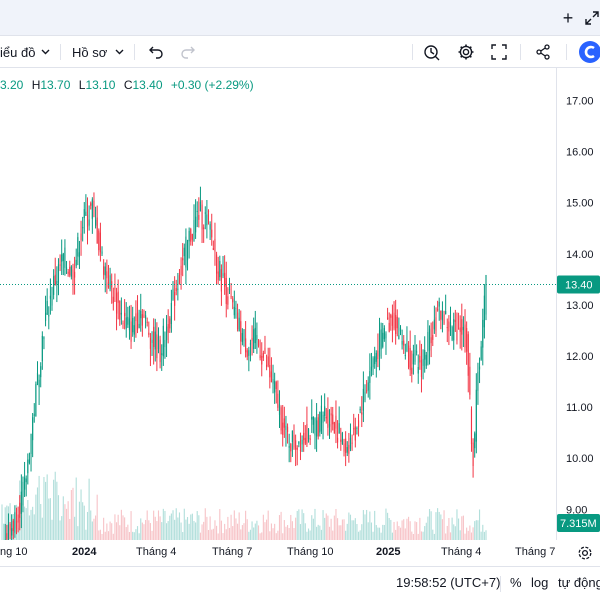 This screenshot has width=600, height=600. I want to click on gear-icon, so click(466, 52).